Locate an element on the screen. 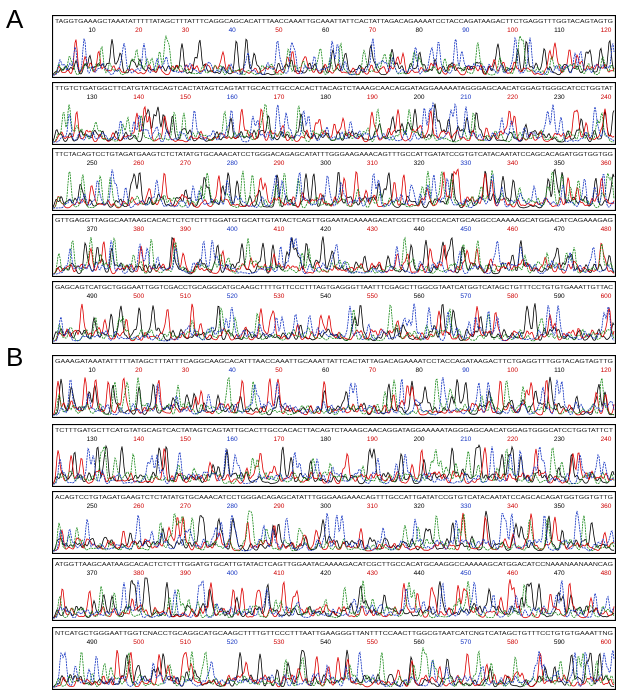 The height and width of the screenshot is (696, 624). position-number: 600 is located at coordinates (606, 296).